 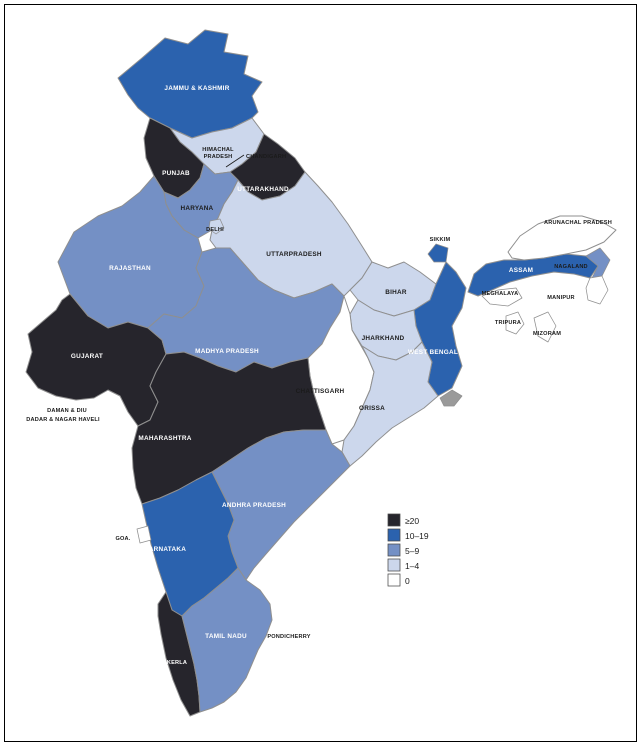 What do you see at coordinates (438, 253) in the screenshot?
I see `state-sikkim` at bounding box center [438, 253].